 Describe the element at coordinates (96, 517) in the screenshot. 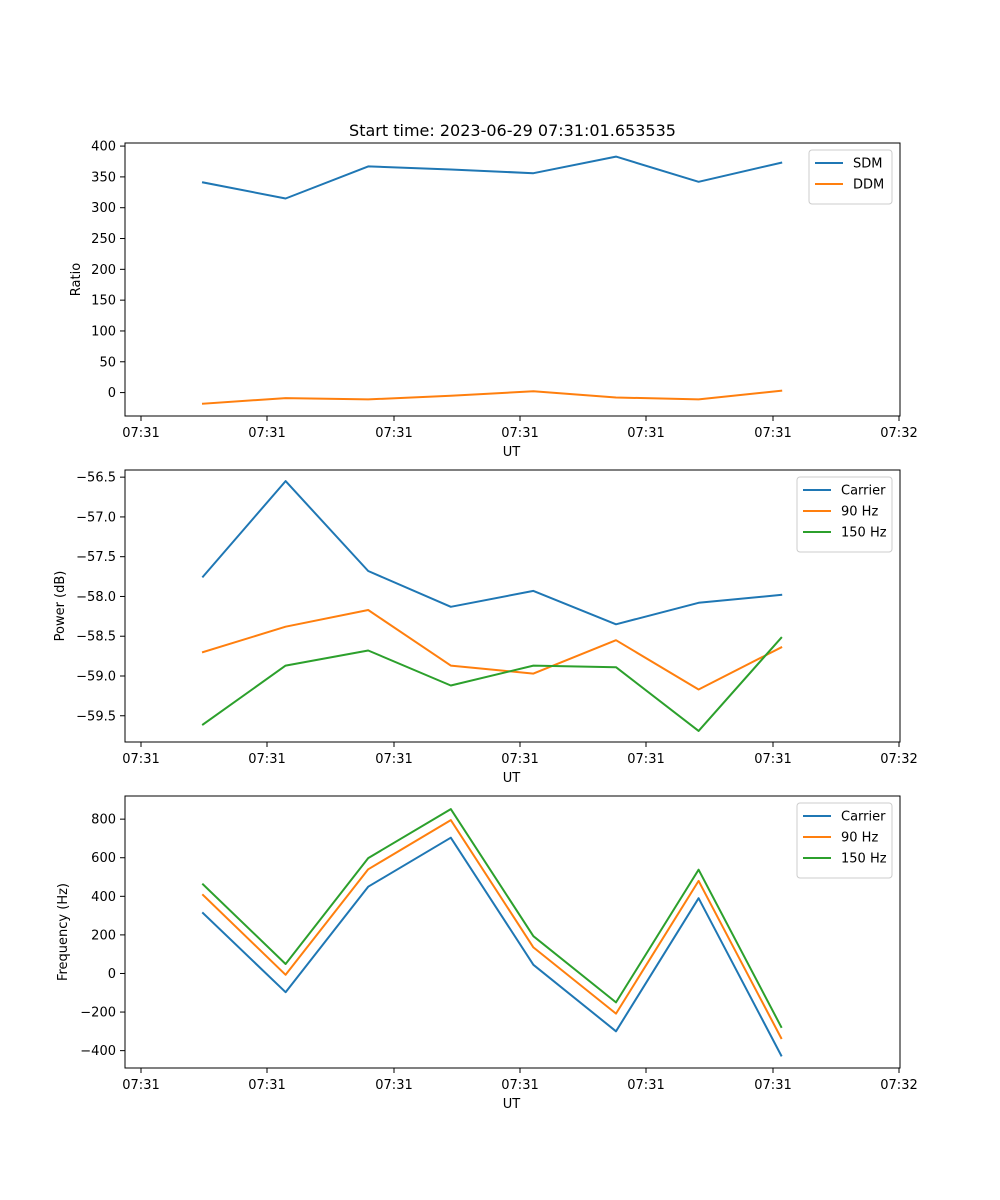

I see `y-tick-label: −57.0` at that location.